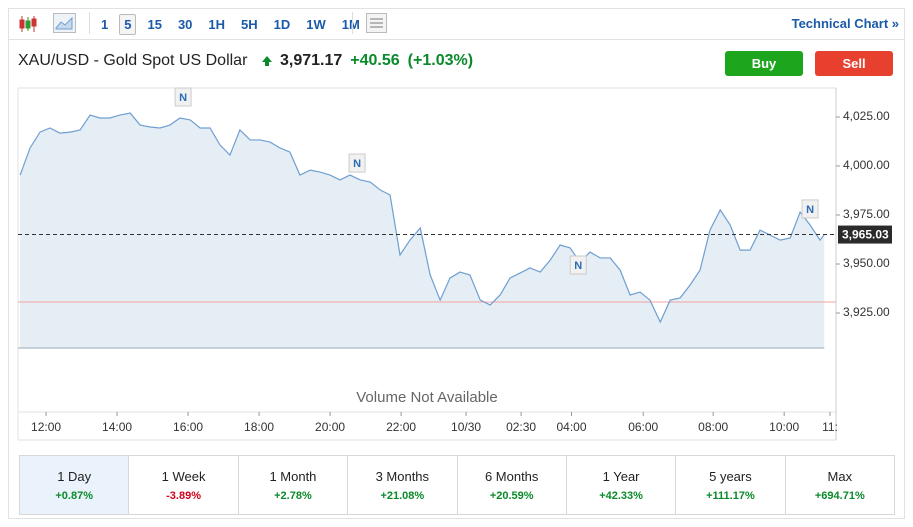  What do you see at coordinates (713, 427) in the screenshot?
I see `x-tick-label: 08:00` at bounding box center [713, 427].